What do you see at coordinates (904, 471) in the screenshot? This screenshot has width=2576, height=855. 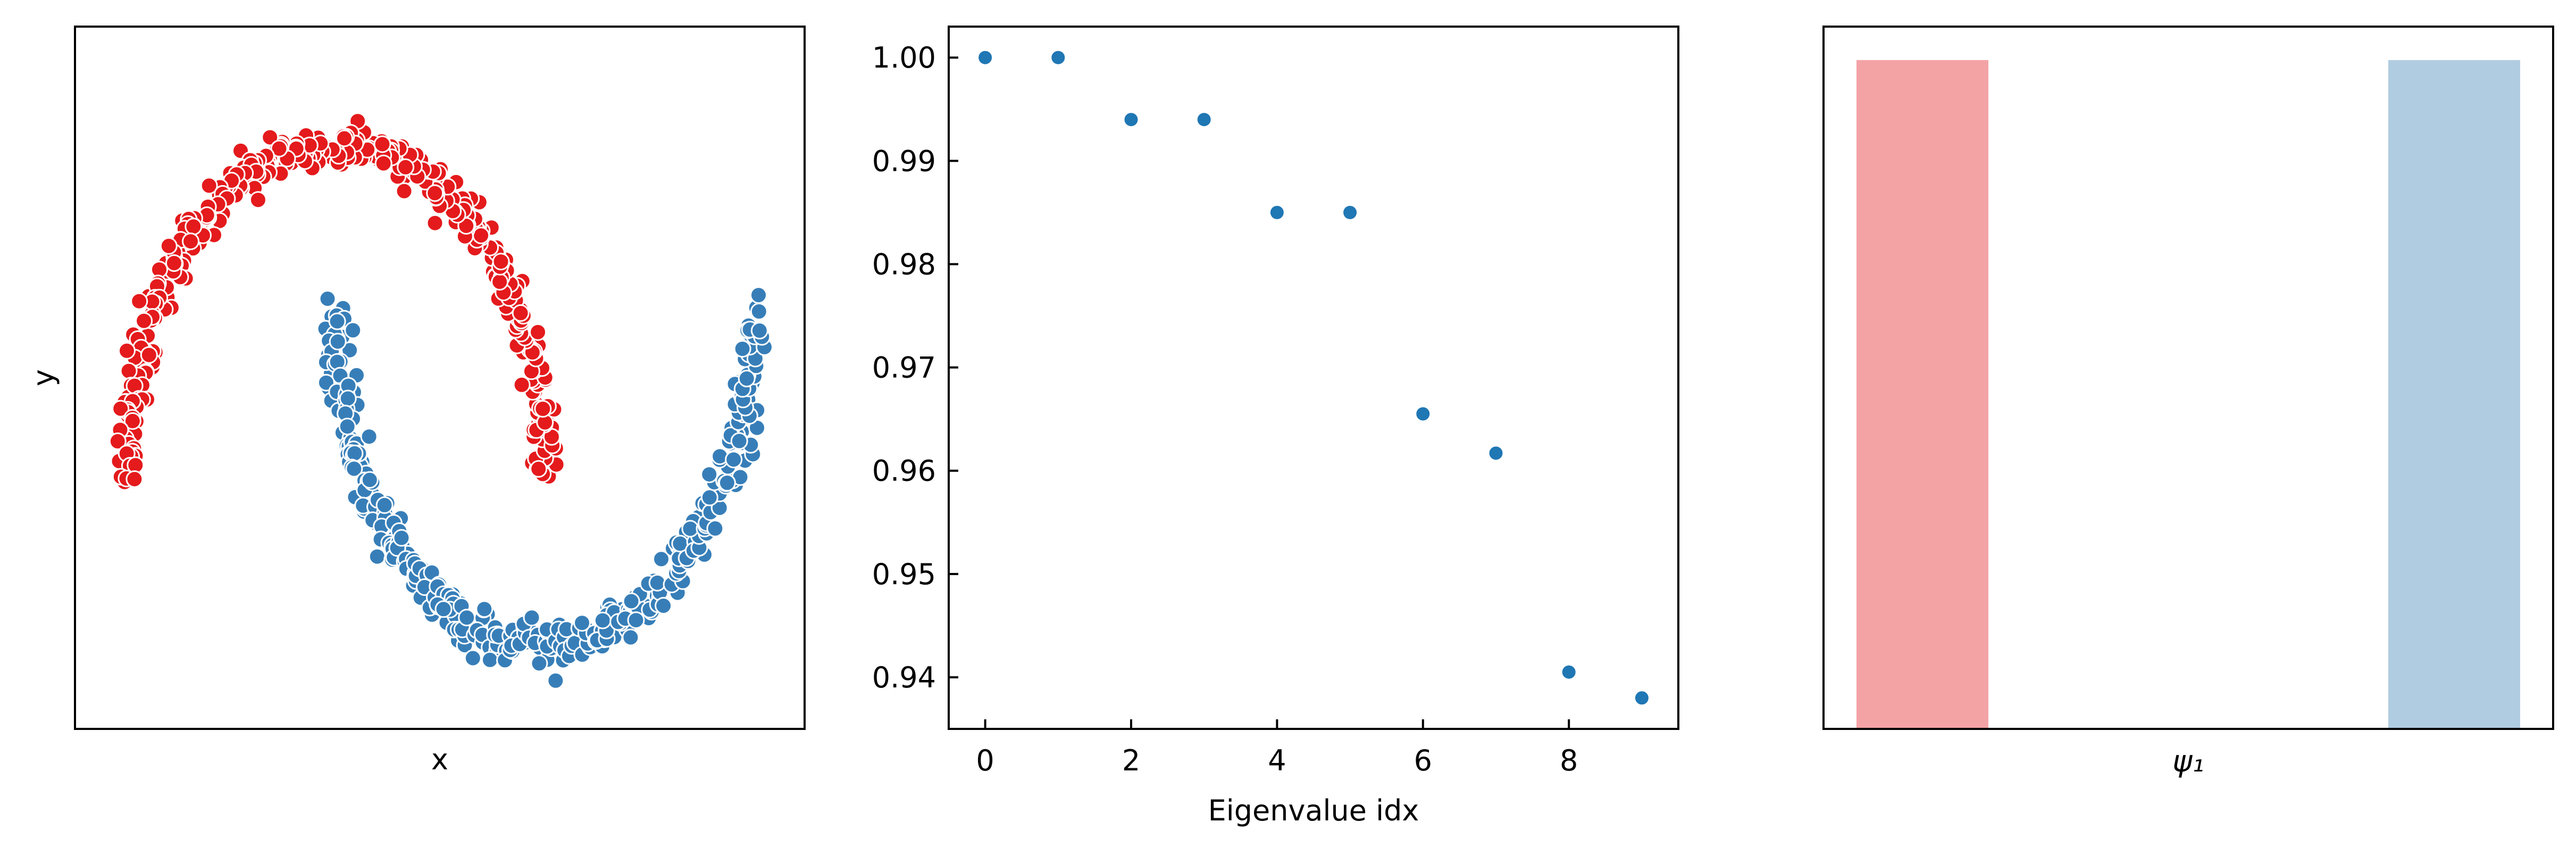 I see `y-tick-label: 0.96` at bounding box center [904, 471].